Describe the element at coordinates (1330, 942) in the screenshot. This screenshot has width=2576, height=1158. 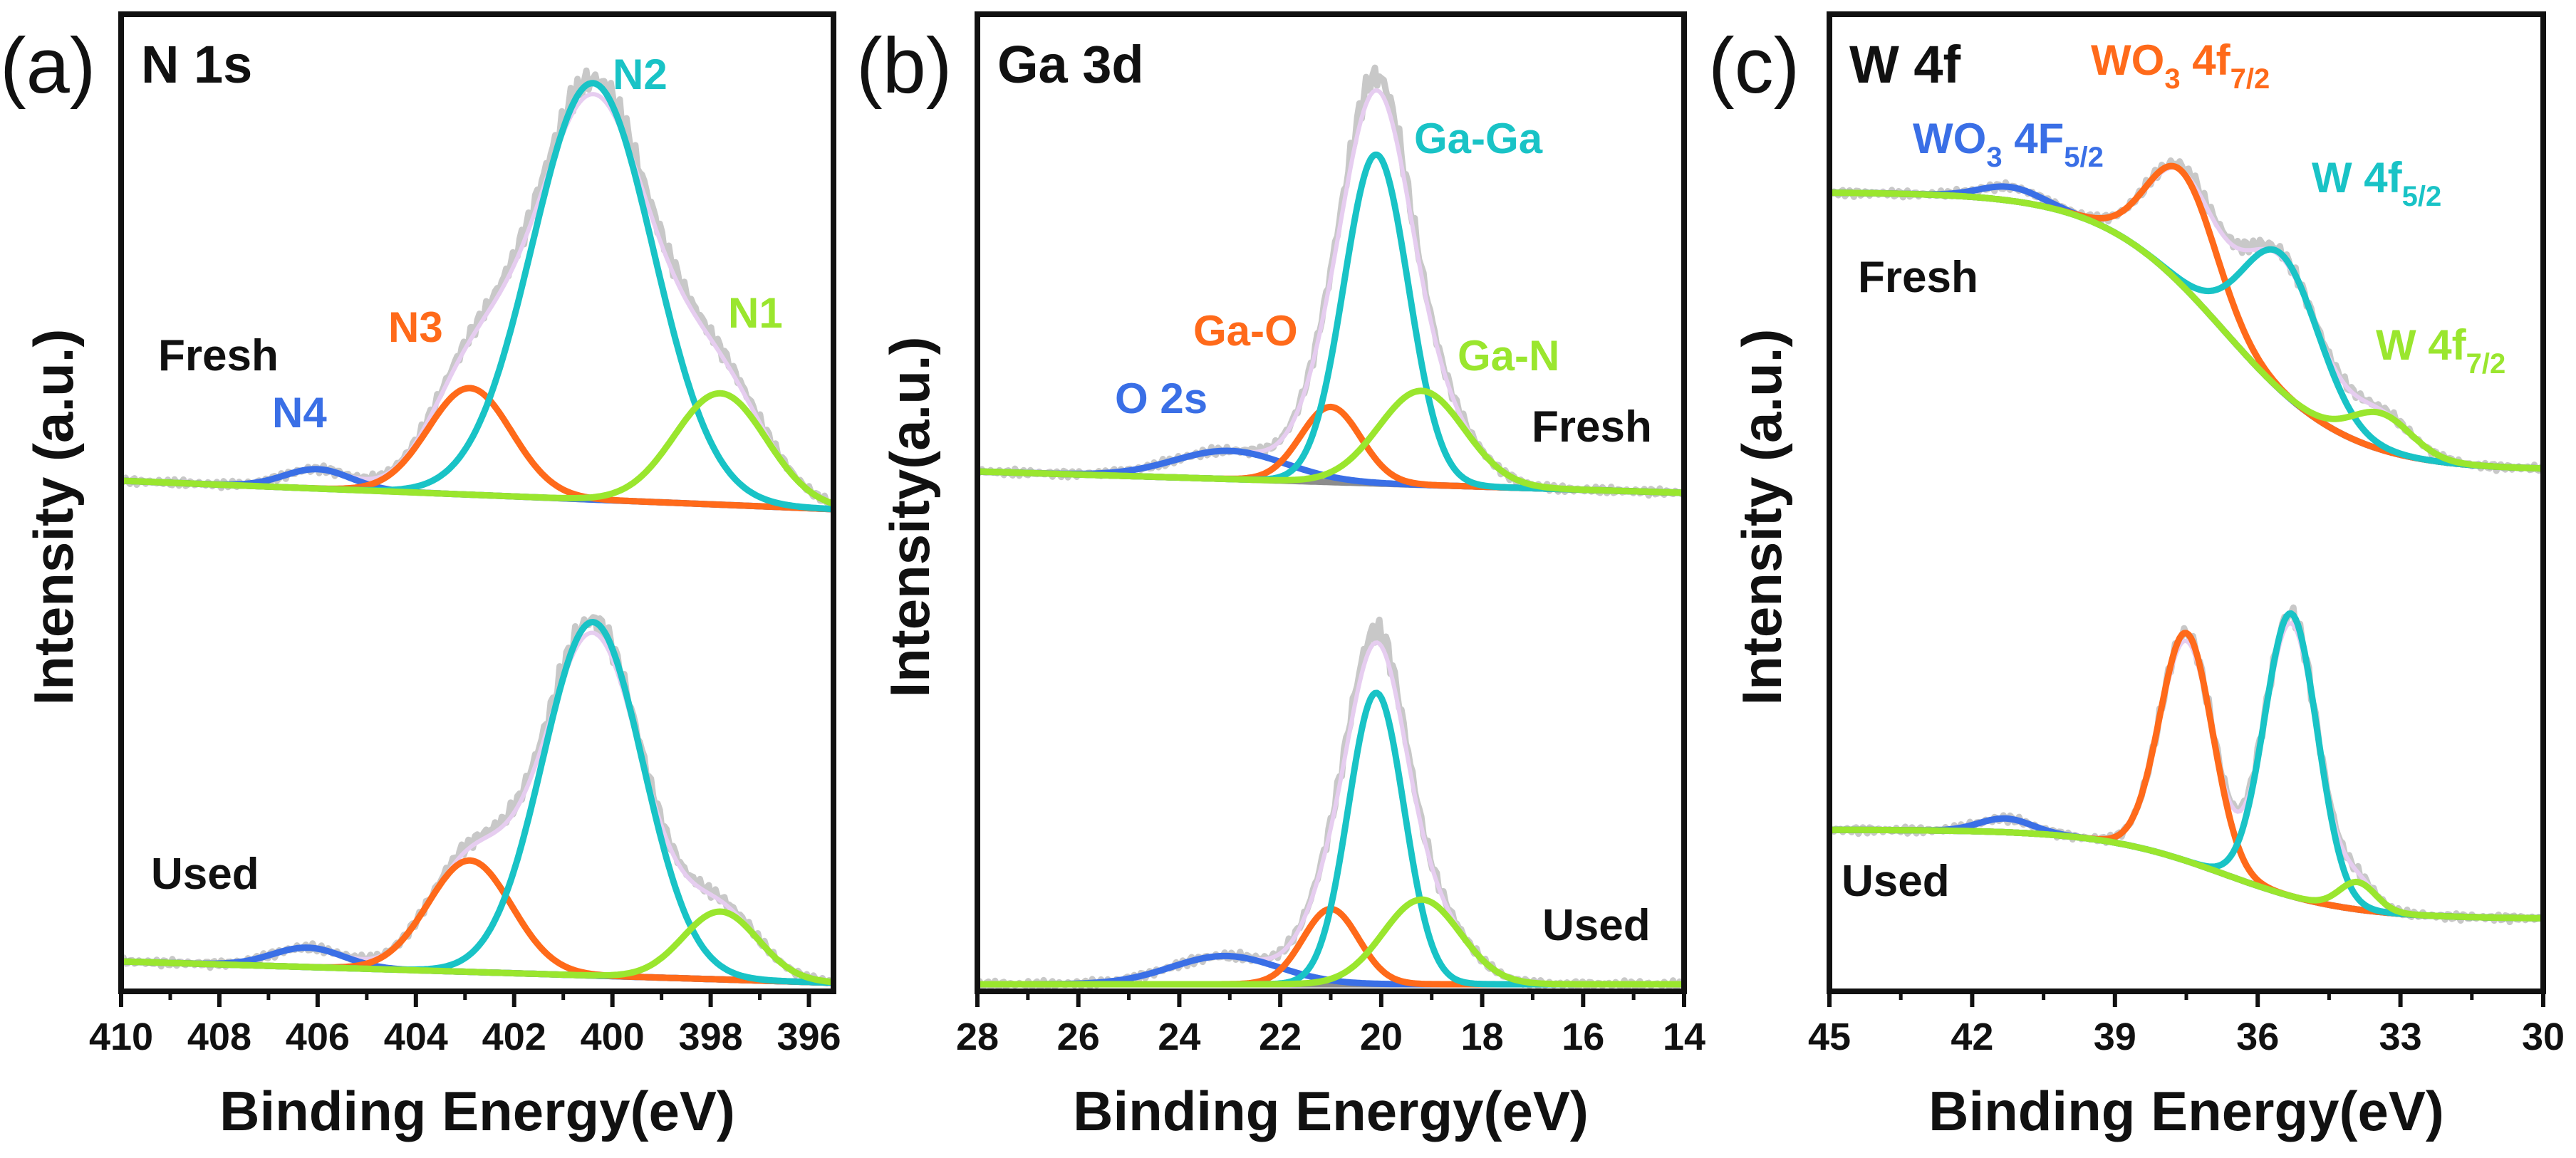
I see `peak-ga-n-used` at that location.